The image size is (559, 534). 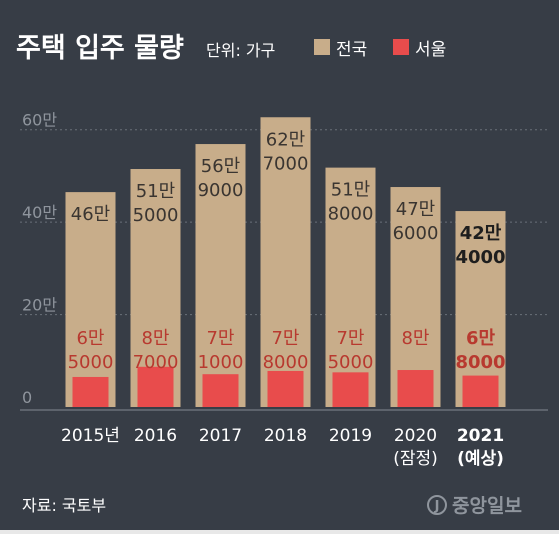 I want to click on legend-label-national: 전국, so click(x=351, y=50).